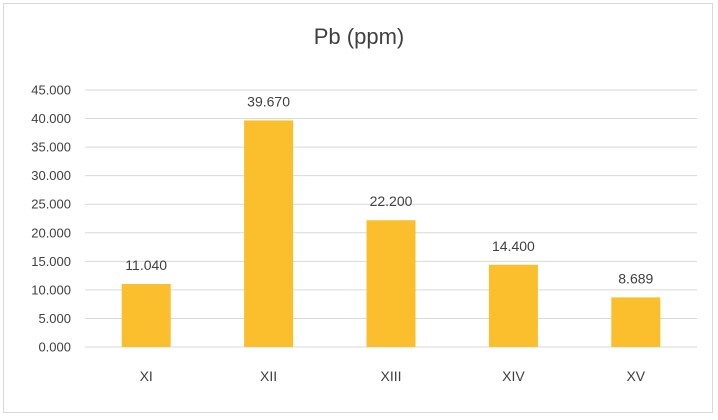 The height and width of the screenshot is (420, 718). What do you see at coordinates (51, 175) in the screenshot?
I see `y-tick-label: 30.000` at bounding box center [51, 175].